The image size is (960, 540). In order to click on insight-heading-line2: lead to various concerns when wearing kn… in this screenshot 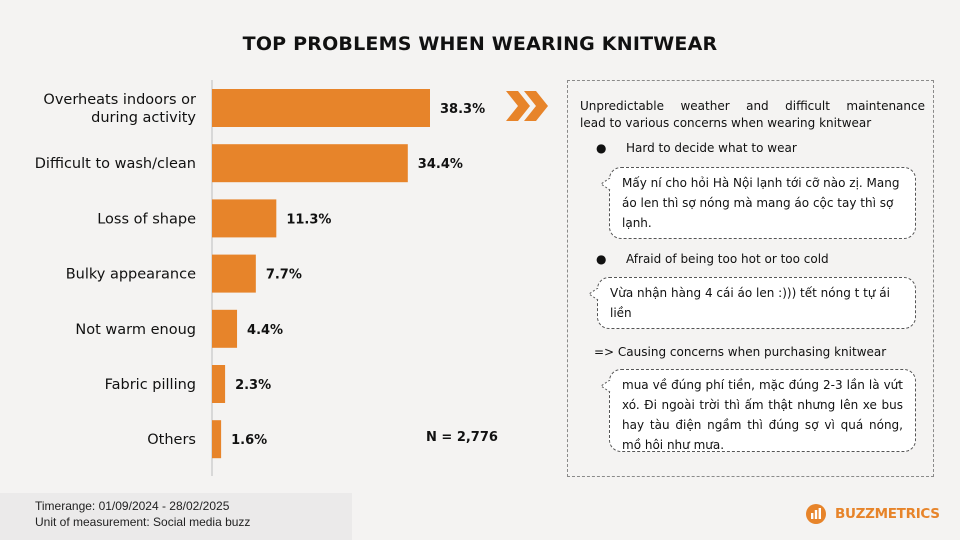, I will do `click(726, 123)`.